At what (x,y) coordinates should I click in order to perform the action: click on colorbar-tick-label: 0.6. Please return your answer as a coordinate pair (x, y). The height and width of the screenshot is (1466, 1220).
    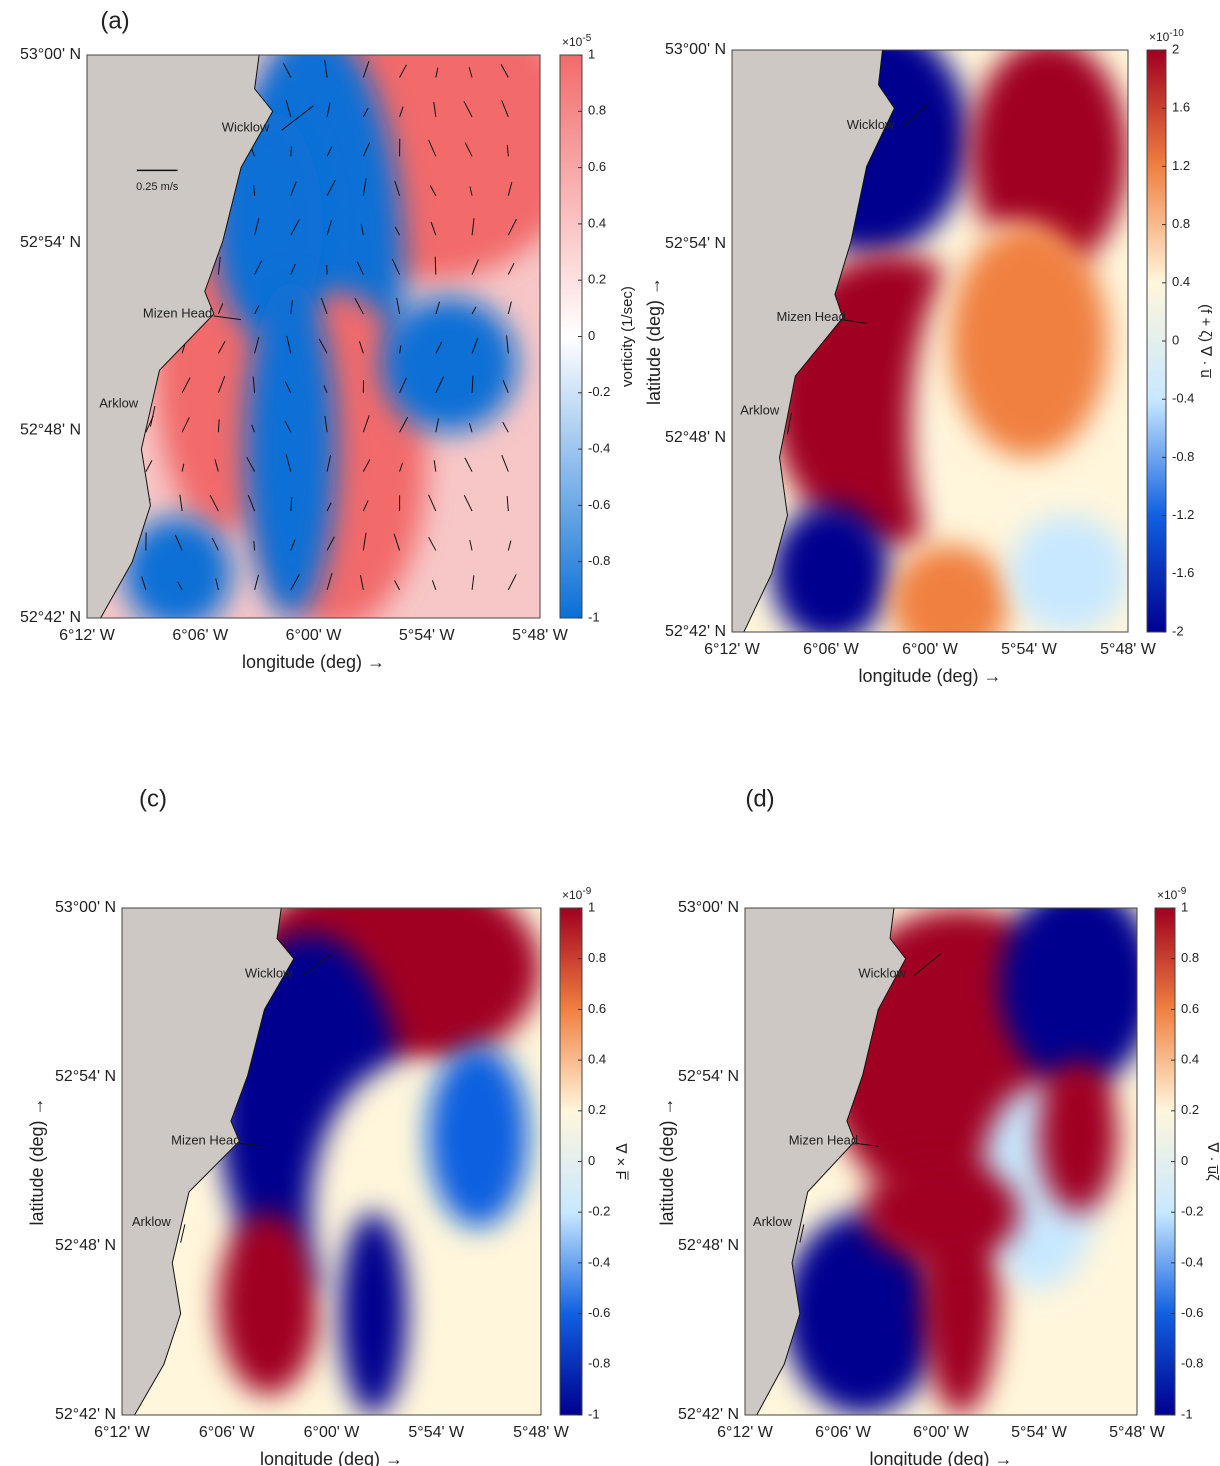
    Looking at the image, I should click on (597, 166).